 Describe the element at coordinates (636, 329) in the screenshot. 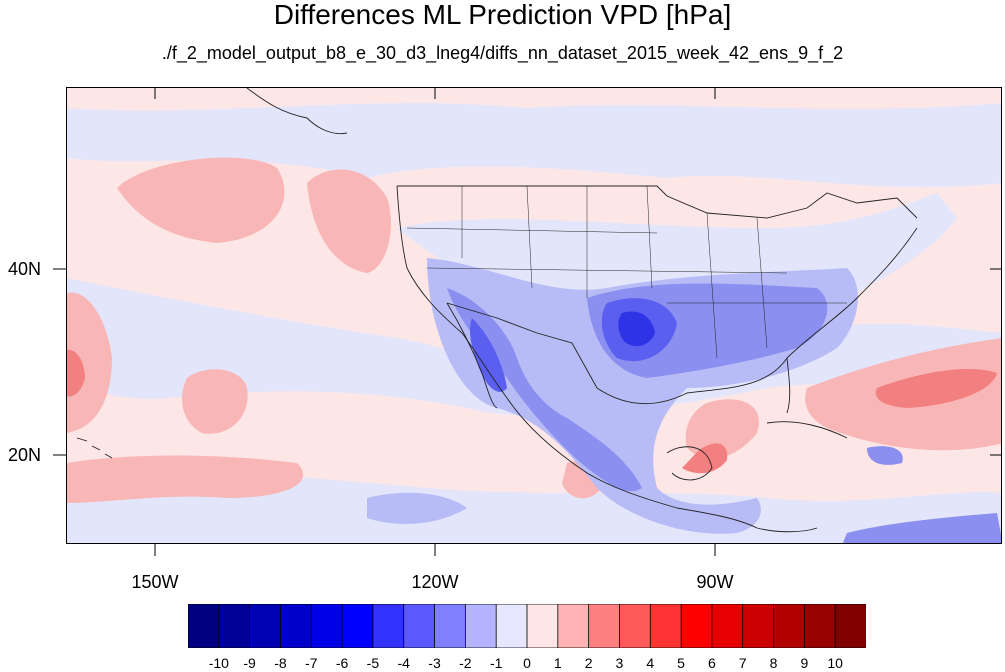

I see `blue-region-core-texas` at that location.